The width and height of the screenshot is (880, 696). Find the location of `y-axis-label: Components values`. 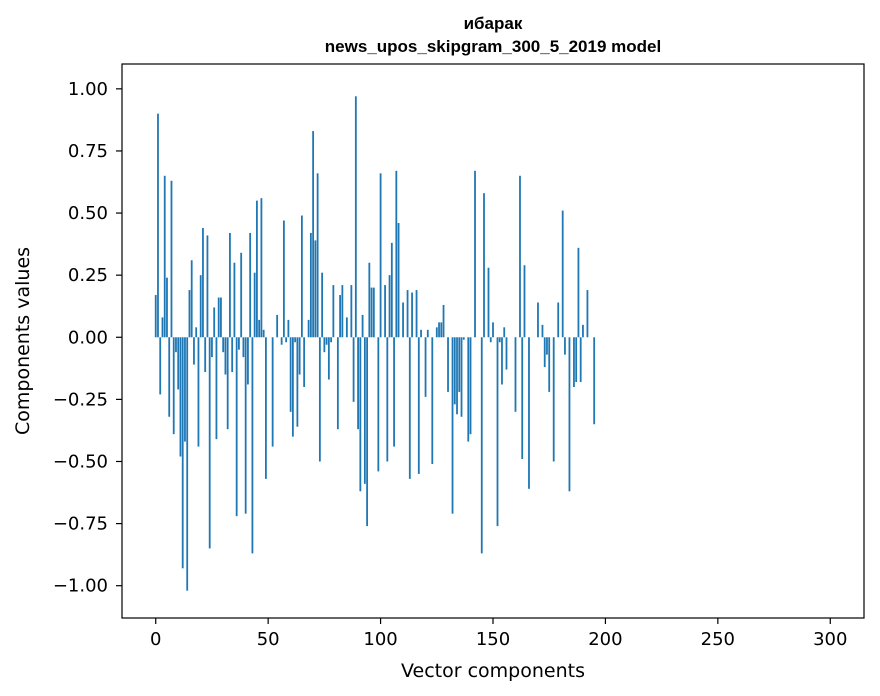

y-axis-label: Components values is located at coordinates (23, 341).